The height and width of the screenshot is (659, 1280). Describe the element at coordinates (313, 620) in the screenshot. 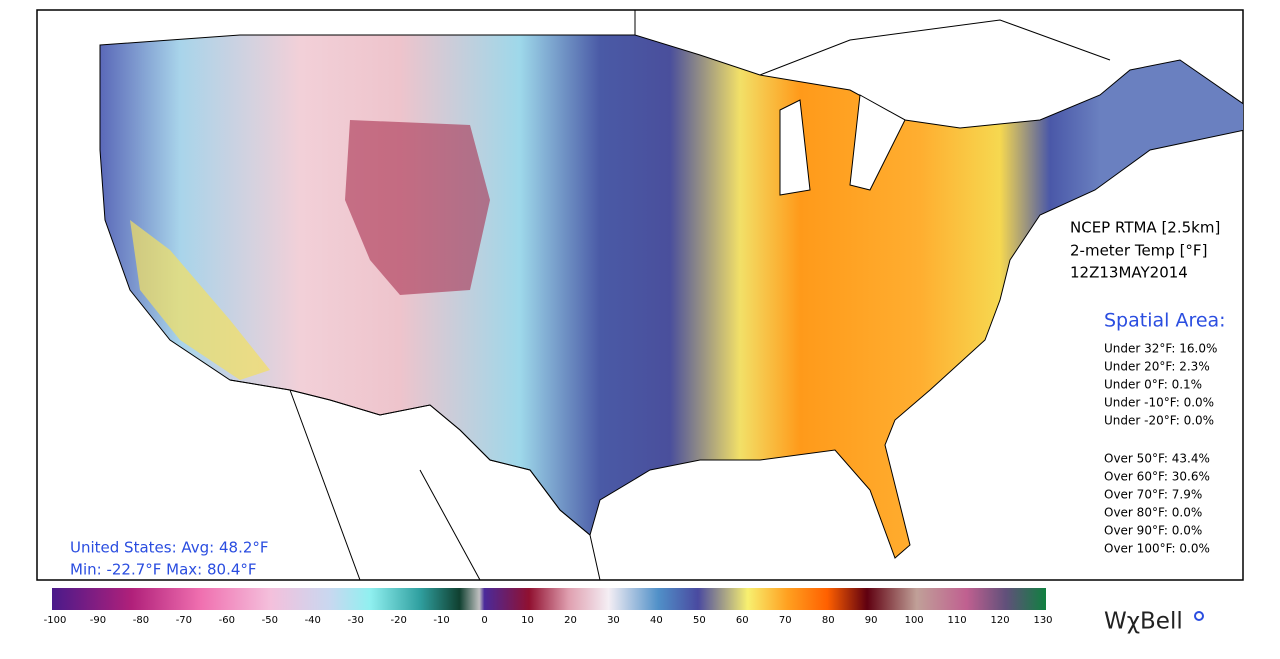

I see `colorbar-tick-label: -40` at that location.